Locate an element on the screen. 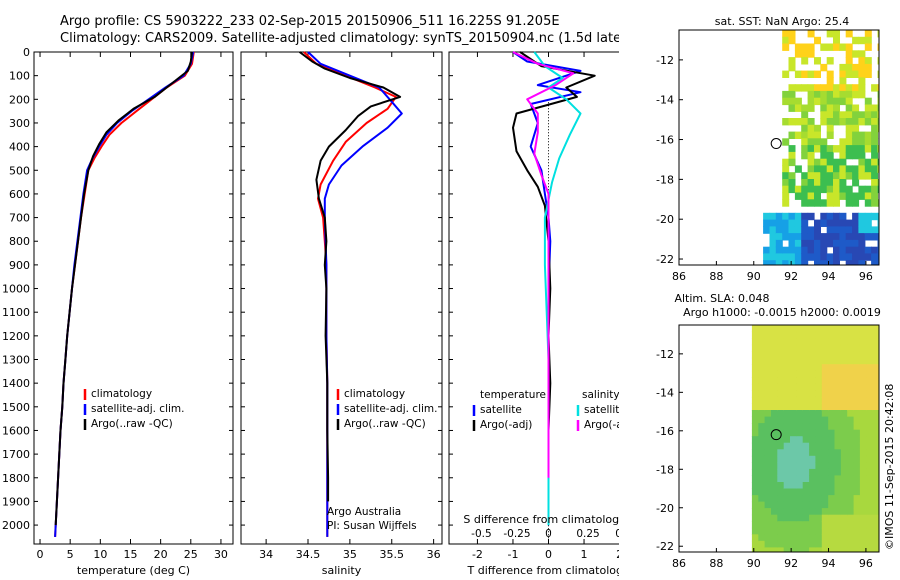 This screenshot has width=900, height=580. x-tick-label: -1 is located at coordinates (512, 554).